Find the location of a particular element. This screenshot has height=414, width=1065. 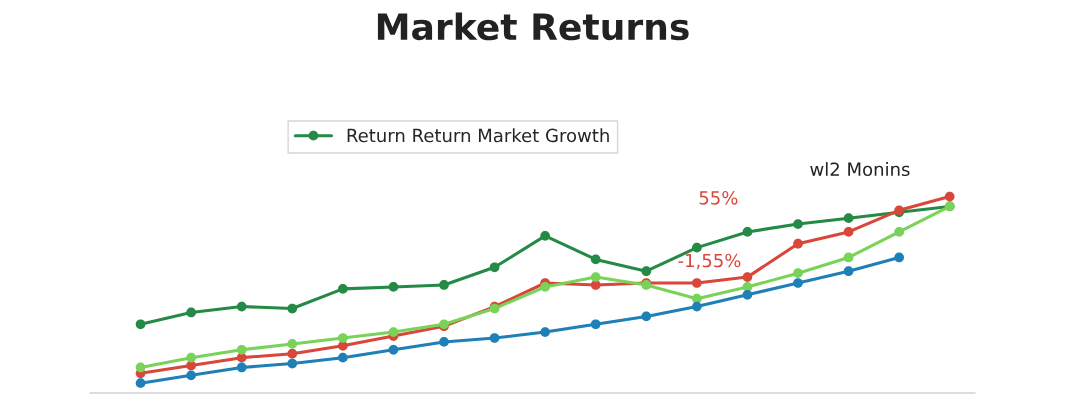

text: wl2 Monins is located at coordinates (860, 169).